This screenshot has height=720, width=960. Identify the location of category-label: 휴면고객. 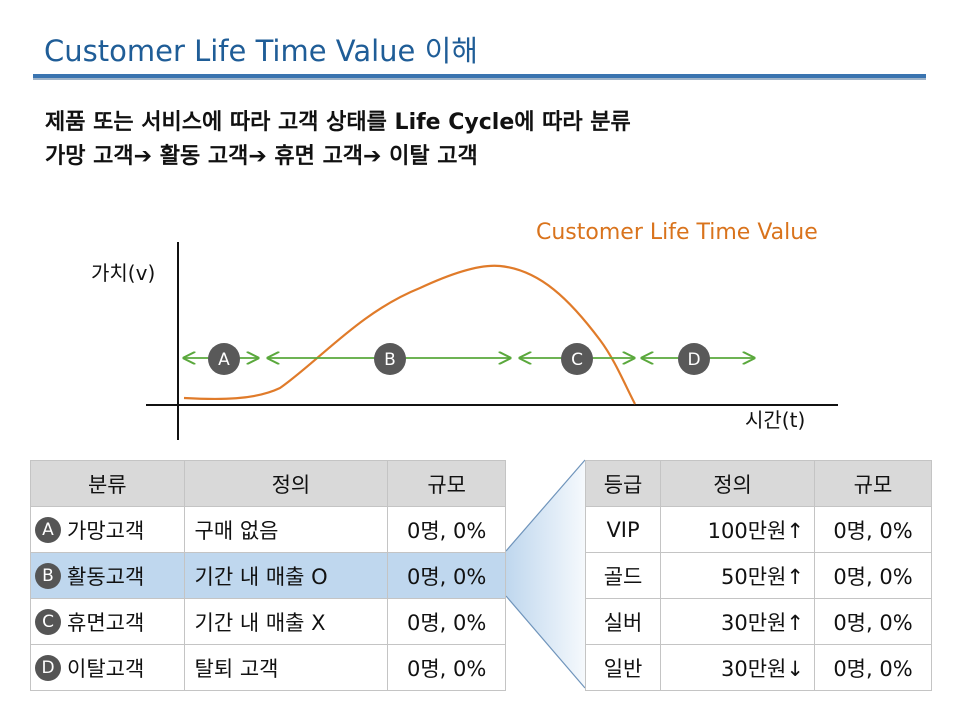
(106, 622).